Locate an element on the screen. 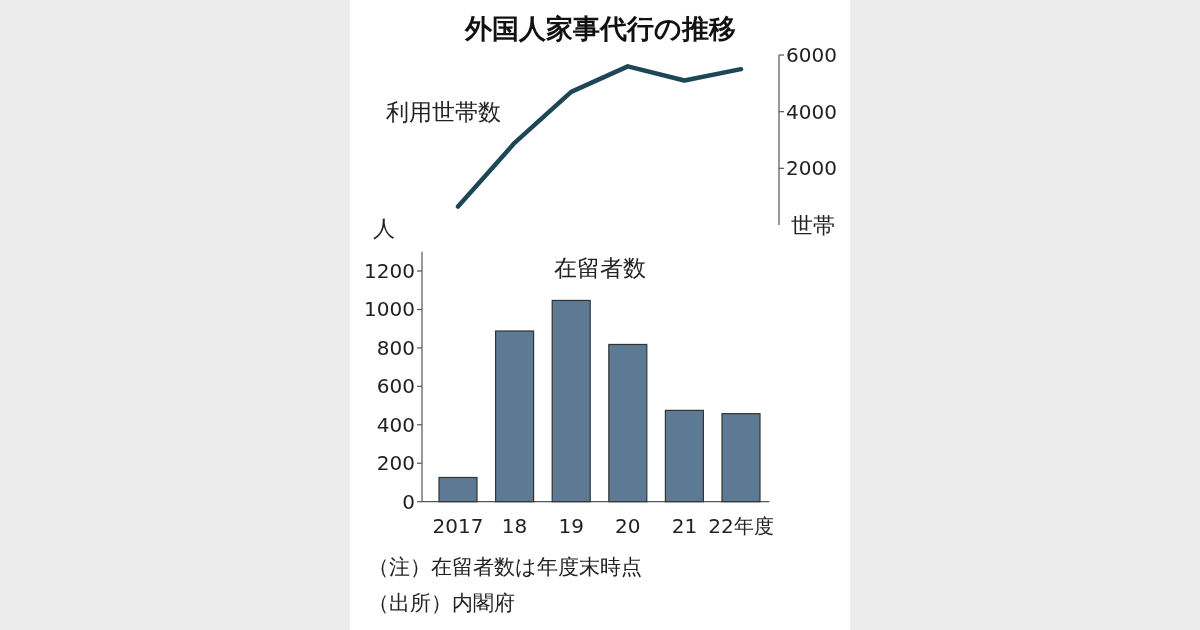  y-tick-label: 4000 is located at coordinates (811, 111).